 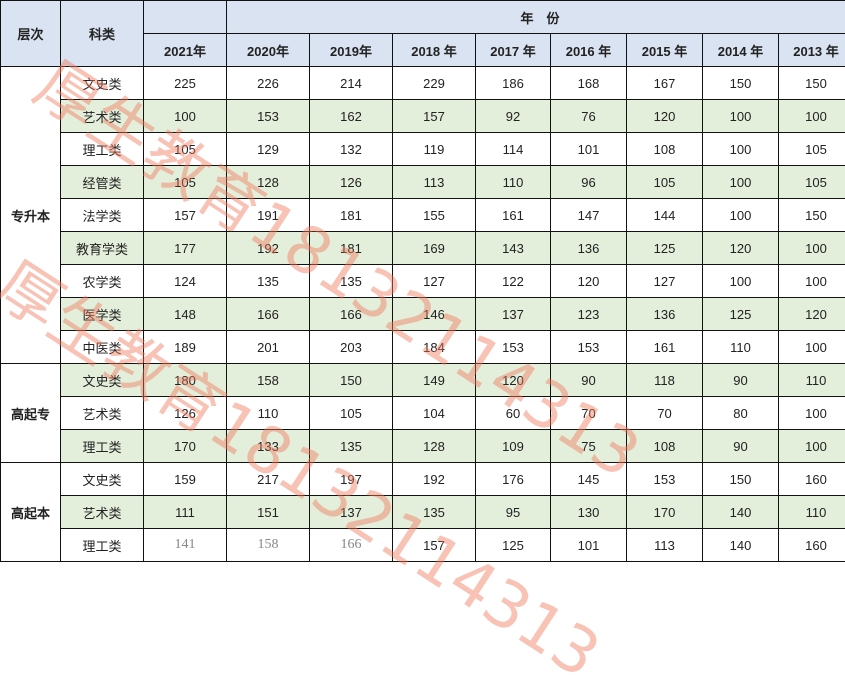 What do you see at coordinates (589, 83) in the screenshot?
I see `score-cell: 168` at bounding box center [589, 83].